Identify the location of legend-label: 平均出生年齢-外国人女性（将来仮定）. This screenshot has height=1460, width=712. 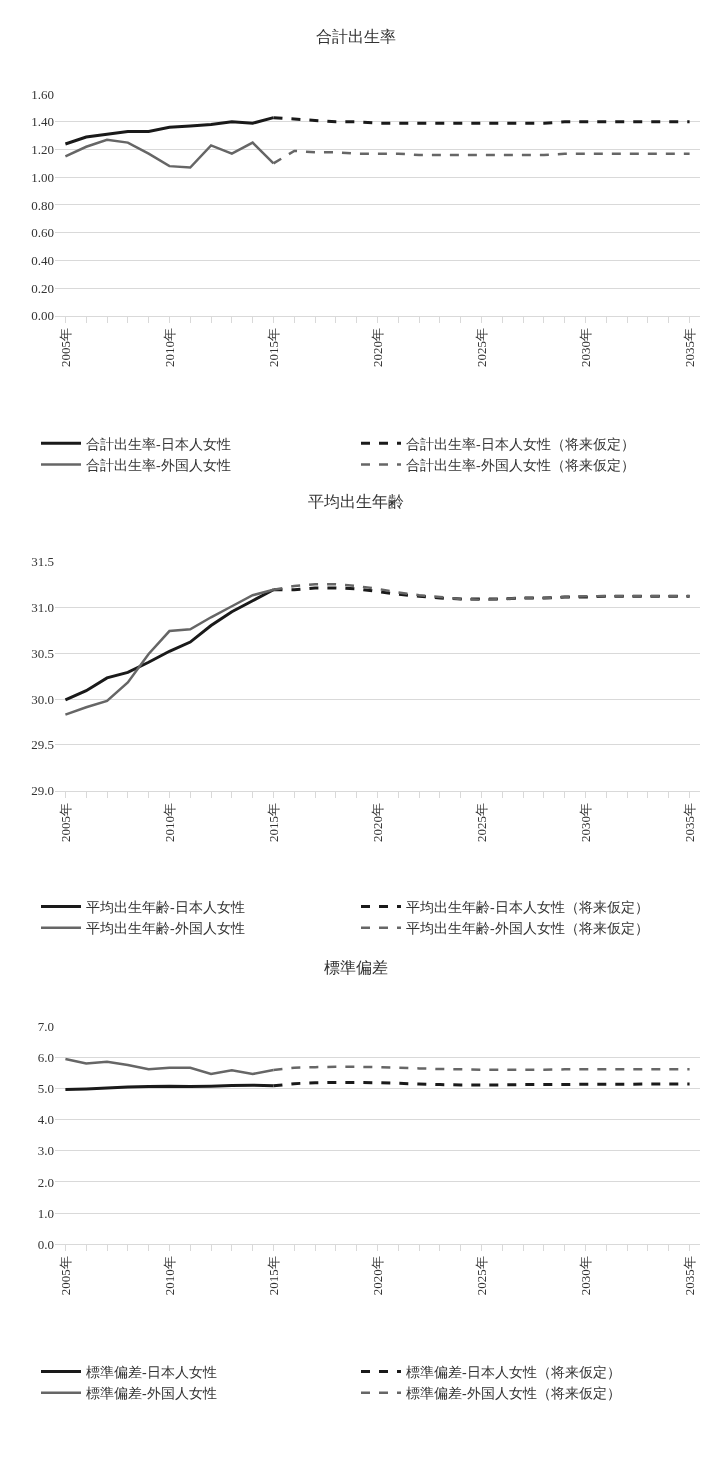
(527, 929).